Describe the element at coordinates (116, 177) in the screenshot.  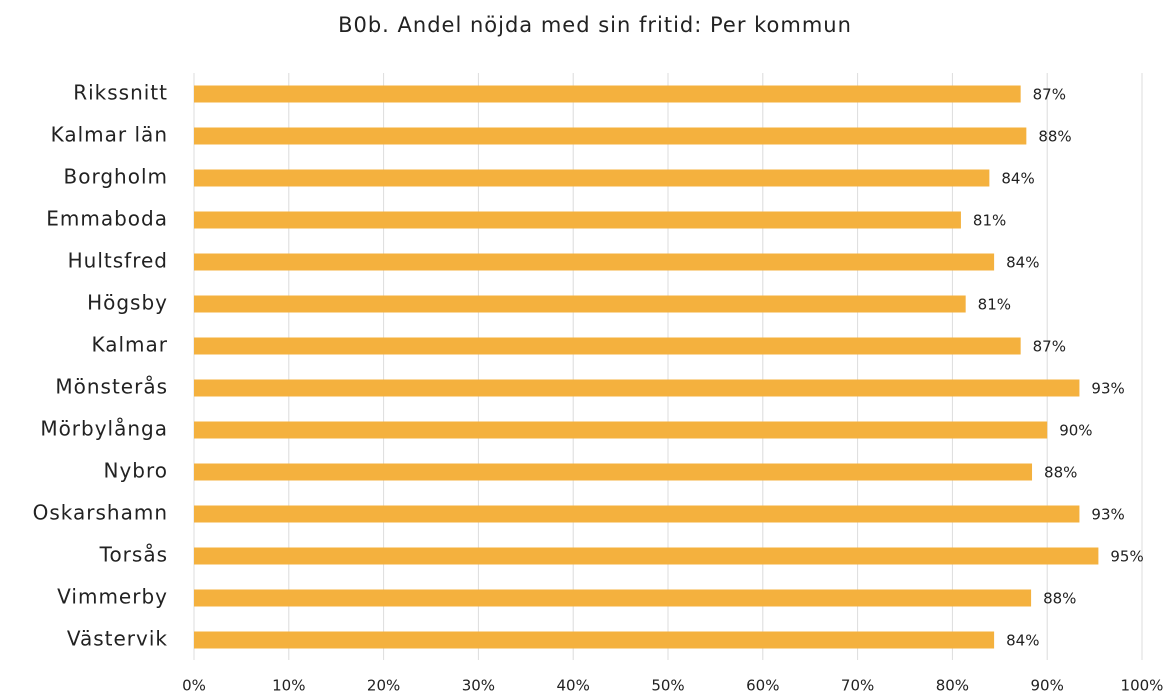
I see `y-tick-label: Borgholm` at that location.